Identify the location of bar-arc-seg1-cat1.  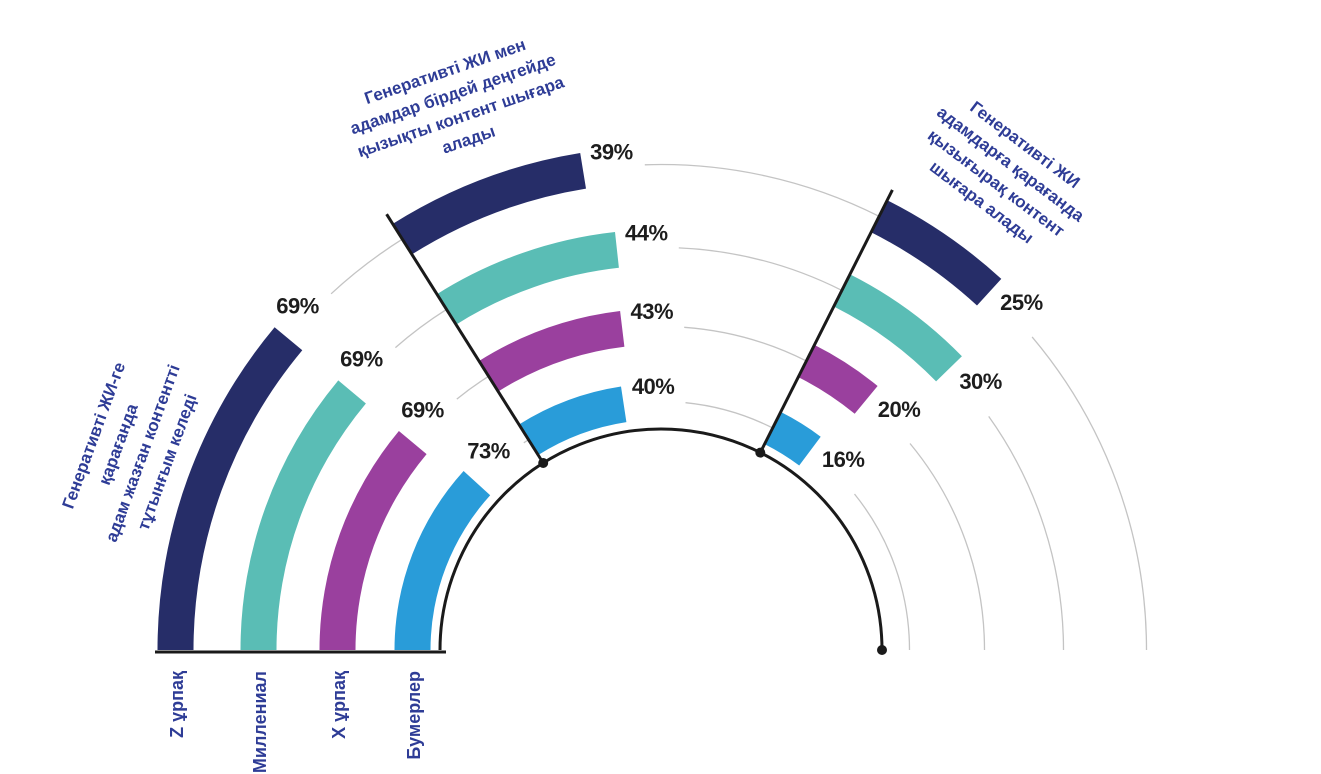
(527, 278).